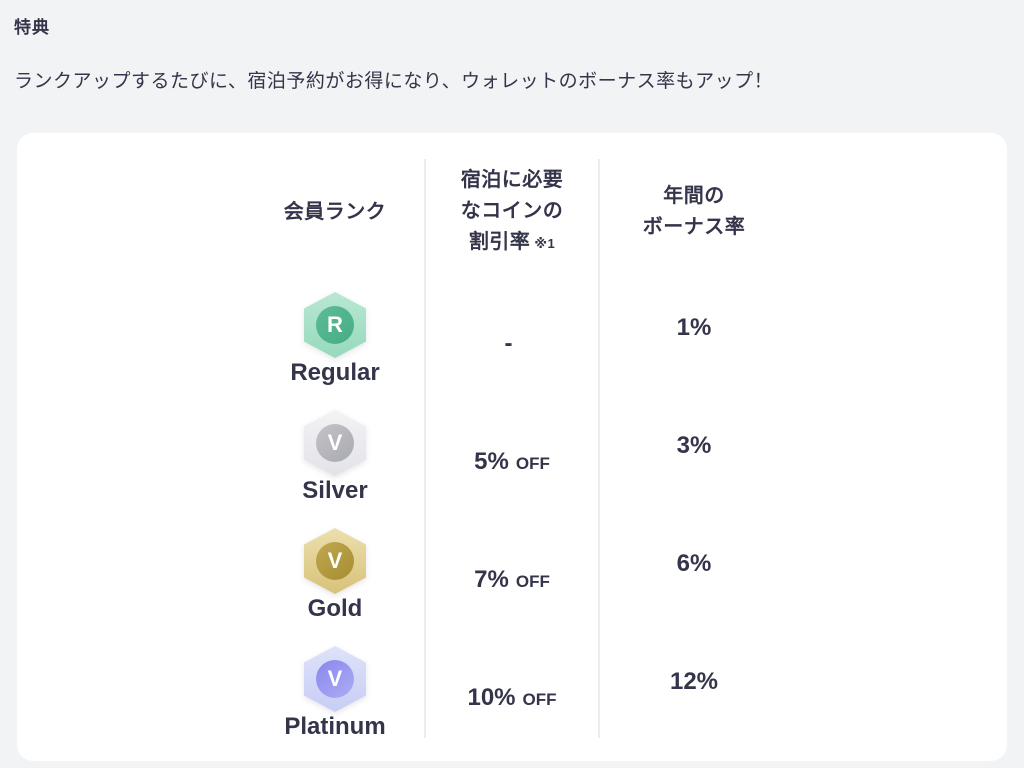 Image resolution: width=1024 pixels, height=768 pixels. Describe the element at coordinates (694, 586) in the screenshot. I see `table-row-gold-bonus: 6%` at that location.